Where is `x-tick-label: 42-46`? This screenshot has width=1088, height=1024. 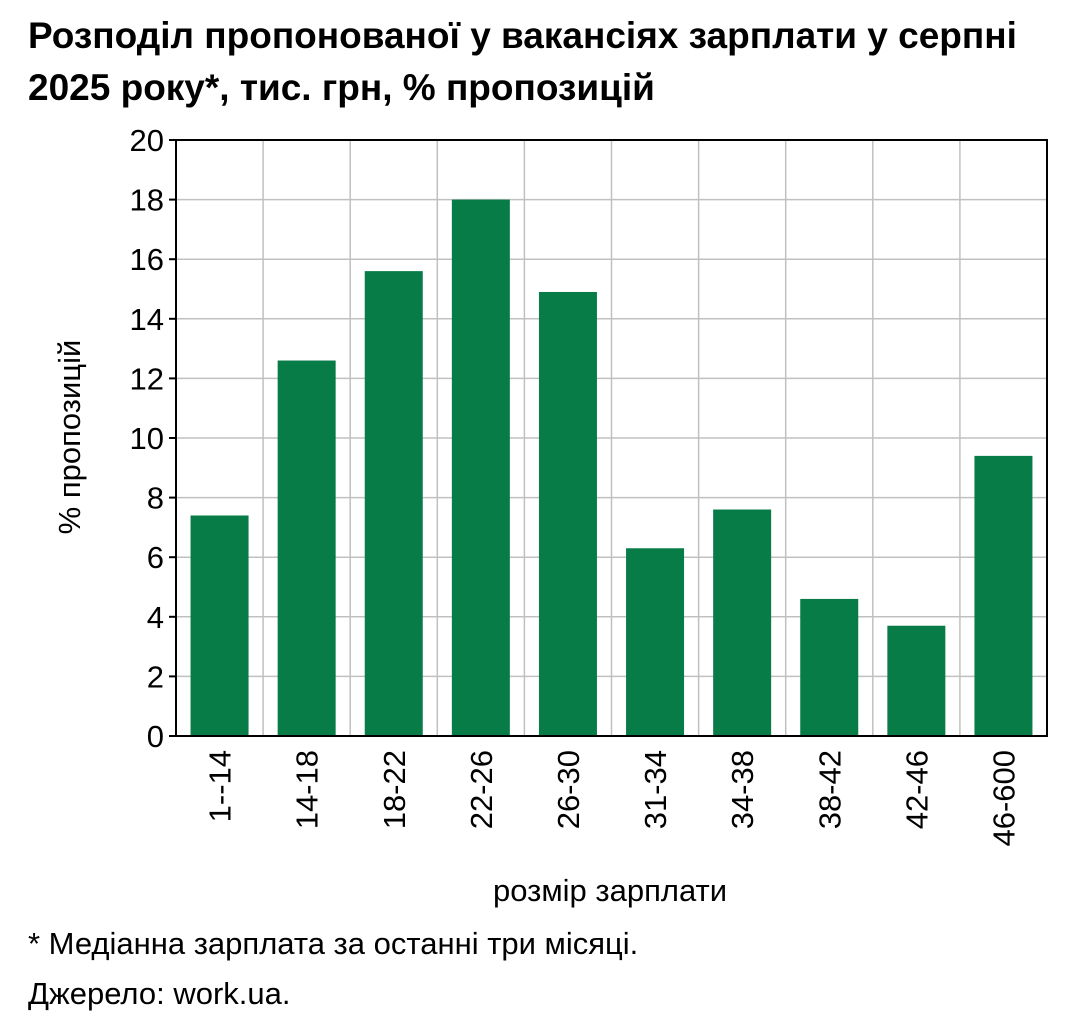 x-tick-label: 42-46 is located at coordinates (916, 789).